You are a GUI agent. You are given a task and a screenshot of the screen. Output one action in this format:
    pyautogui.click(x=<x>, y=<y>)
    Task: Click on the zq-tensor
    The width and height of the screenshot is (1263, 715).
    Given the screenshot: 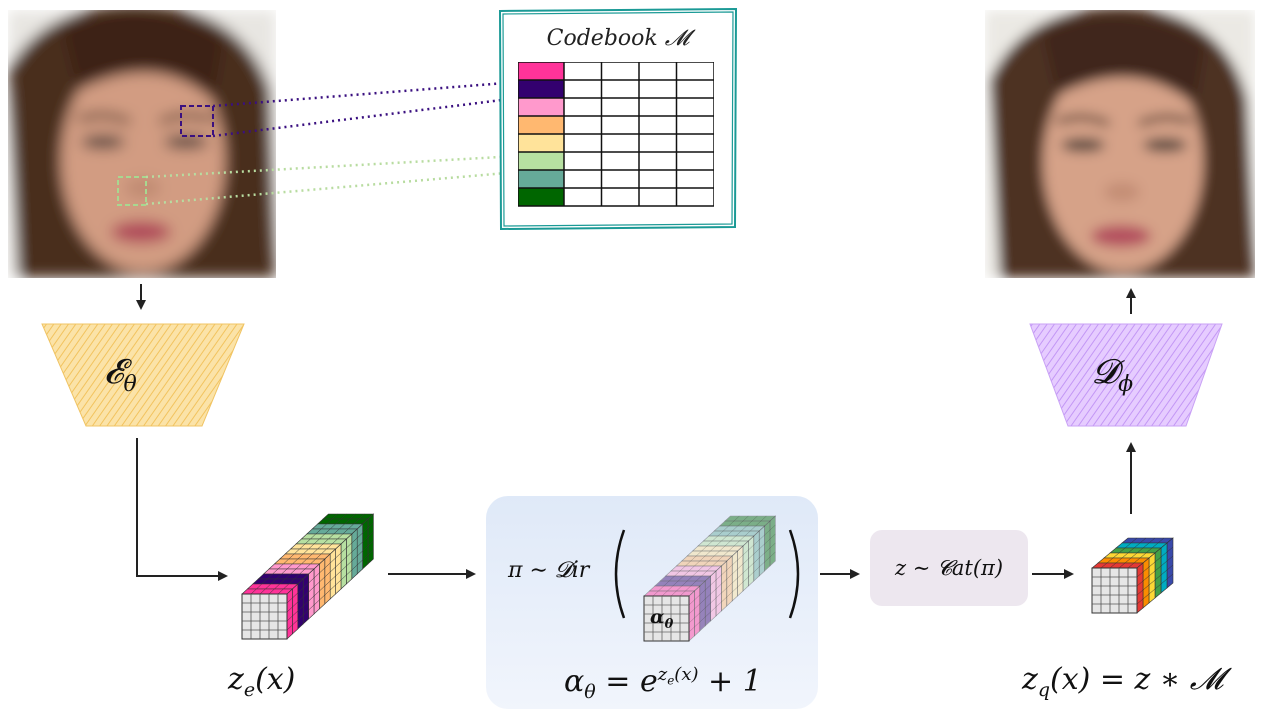 What is the action you would take?
    pyautogui.click(x=1132, y=575)
    